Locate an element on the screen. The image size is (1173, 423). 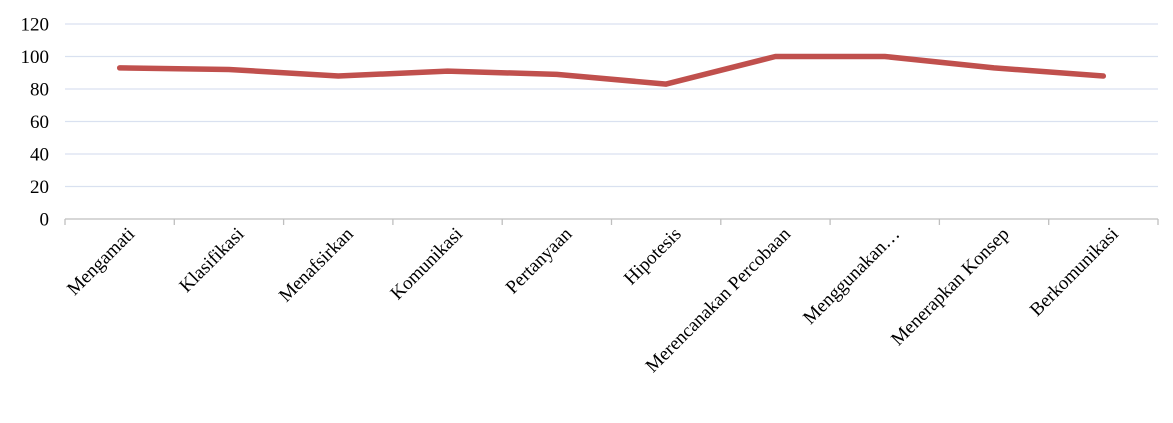
y-tick-label: 20 is located at coordinates (39, 187).